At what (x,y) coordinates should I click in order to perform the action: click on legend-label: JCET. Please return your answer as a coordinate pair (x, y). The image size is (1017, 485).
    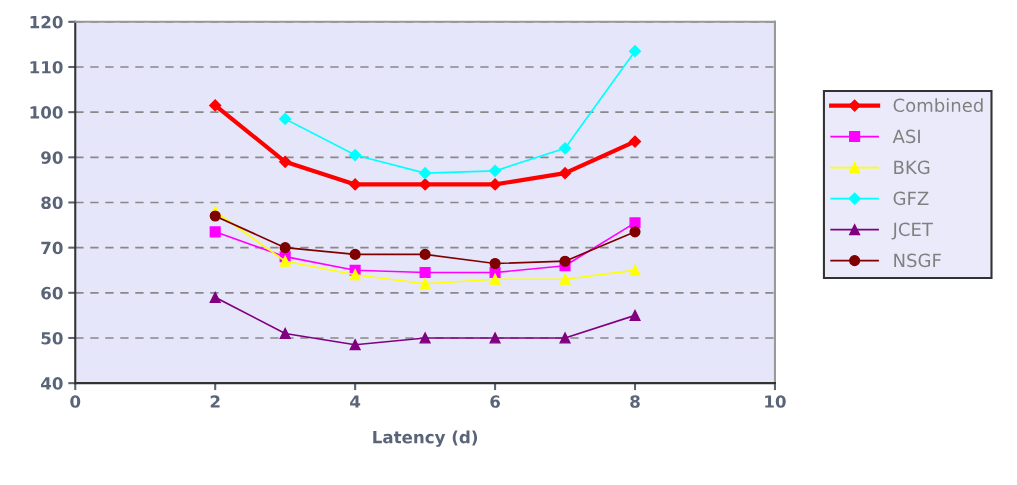
    Looking at the image, I should click on (912, 231).